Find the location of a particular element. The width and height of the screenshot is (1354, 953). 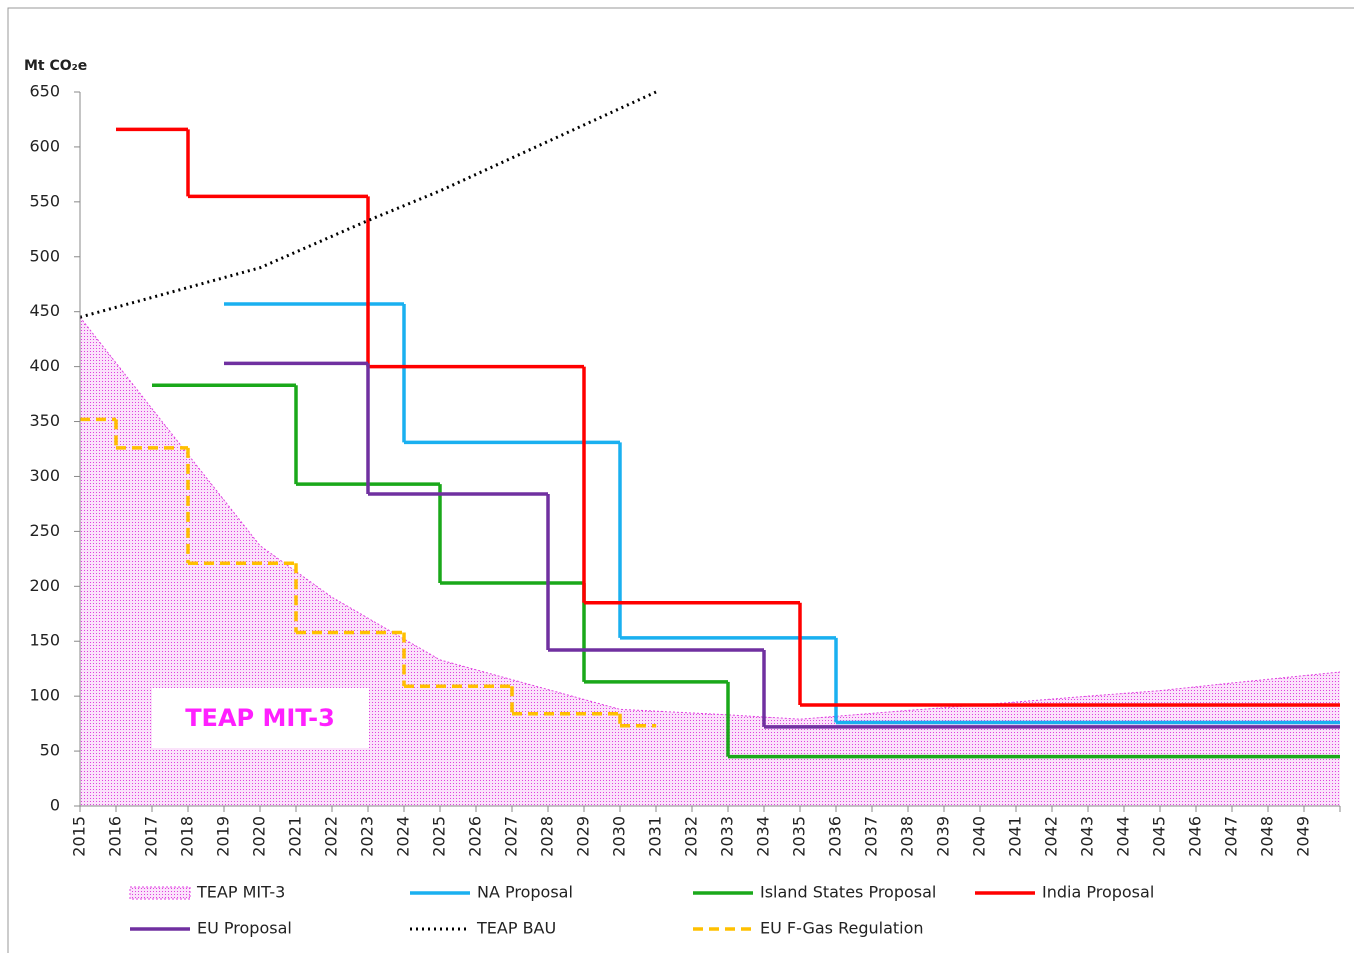

legend-label: TEAP MIT-3 is located at coordinates (240, 892).